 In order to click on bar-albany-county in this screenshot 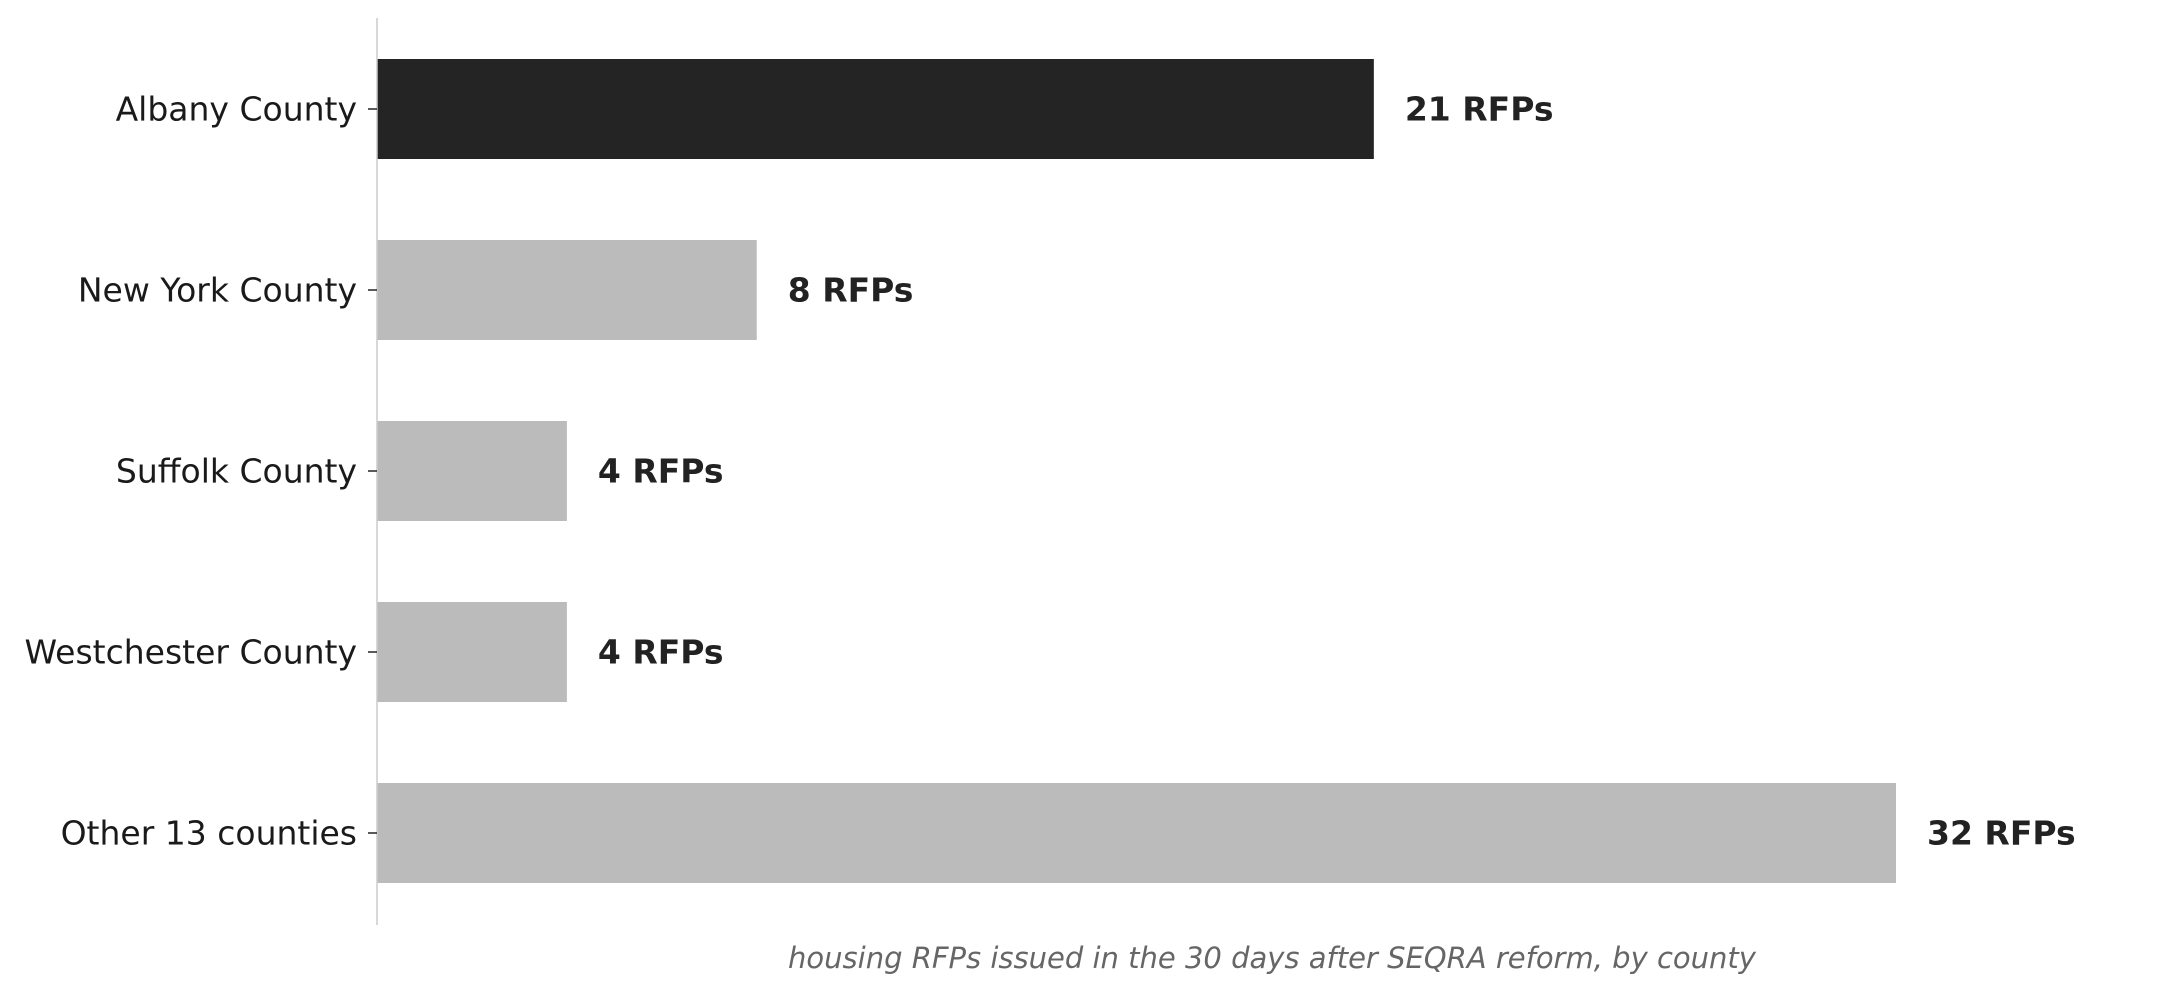, I will do `click(875, 109)`.